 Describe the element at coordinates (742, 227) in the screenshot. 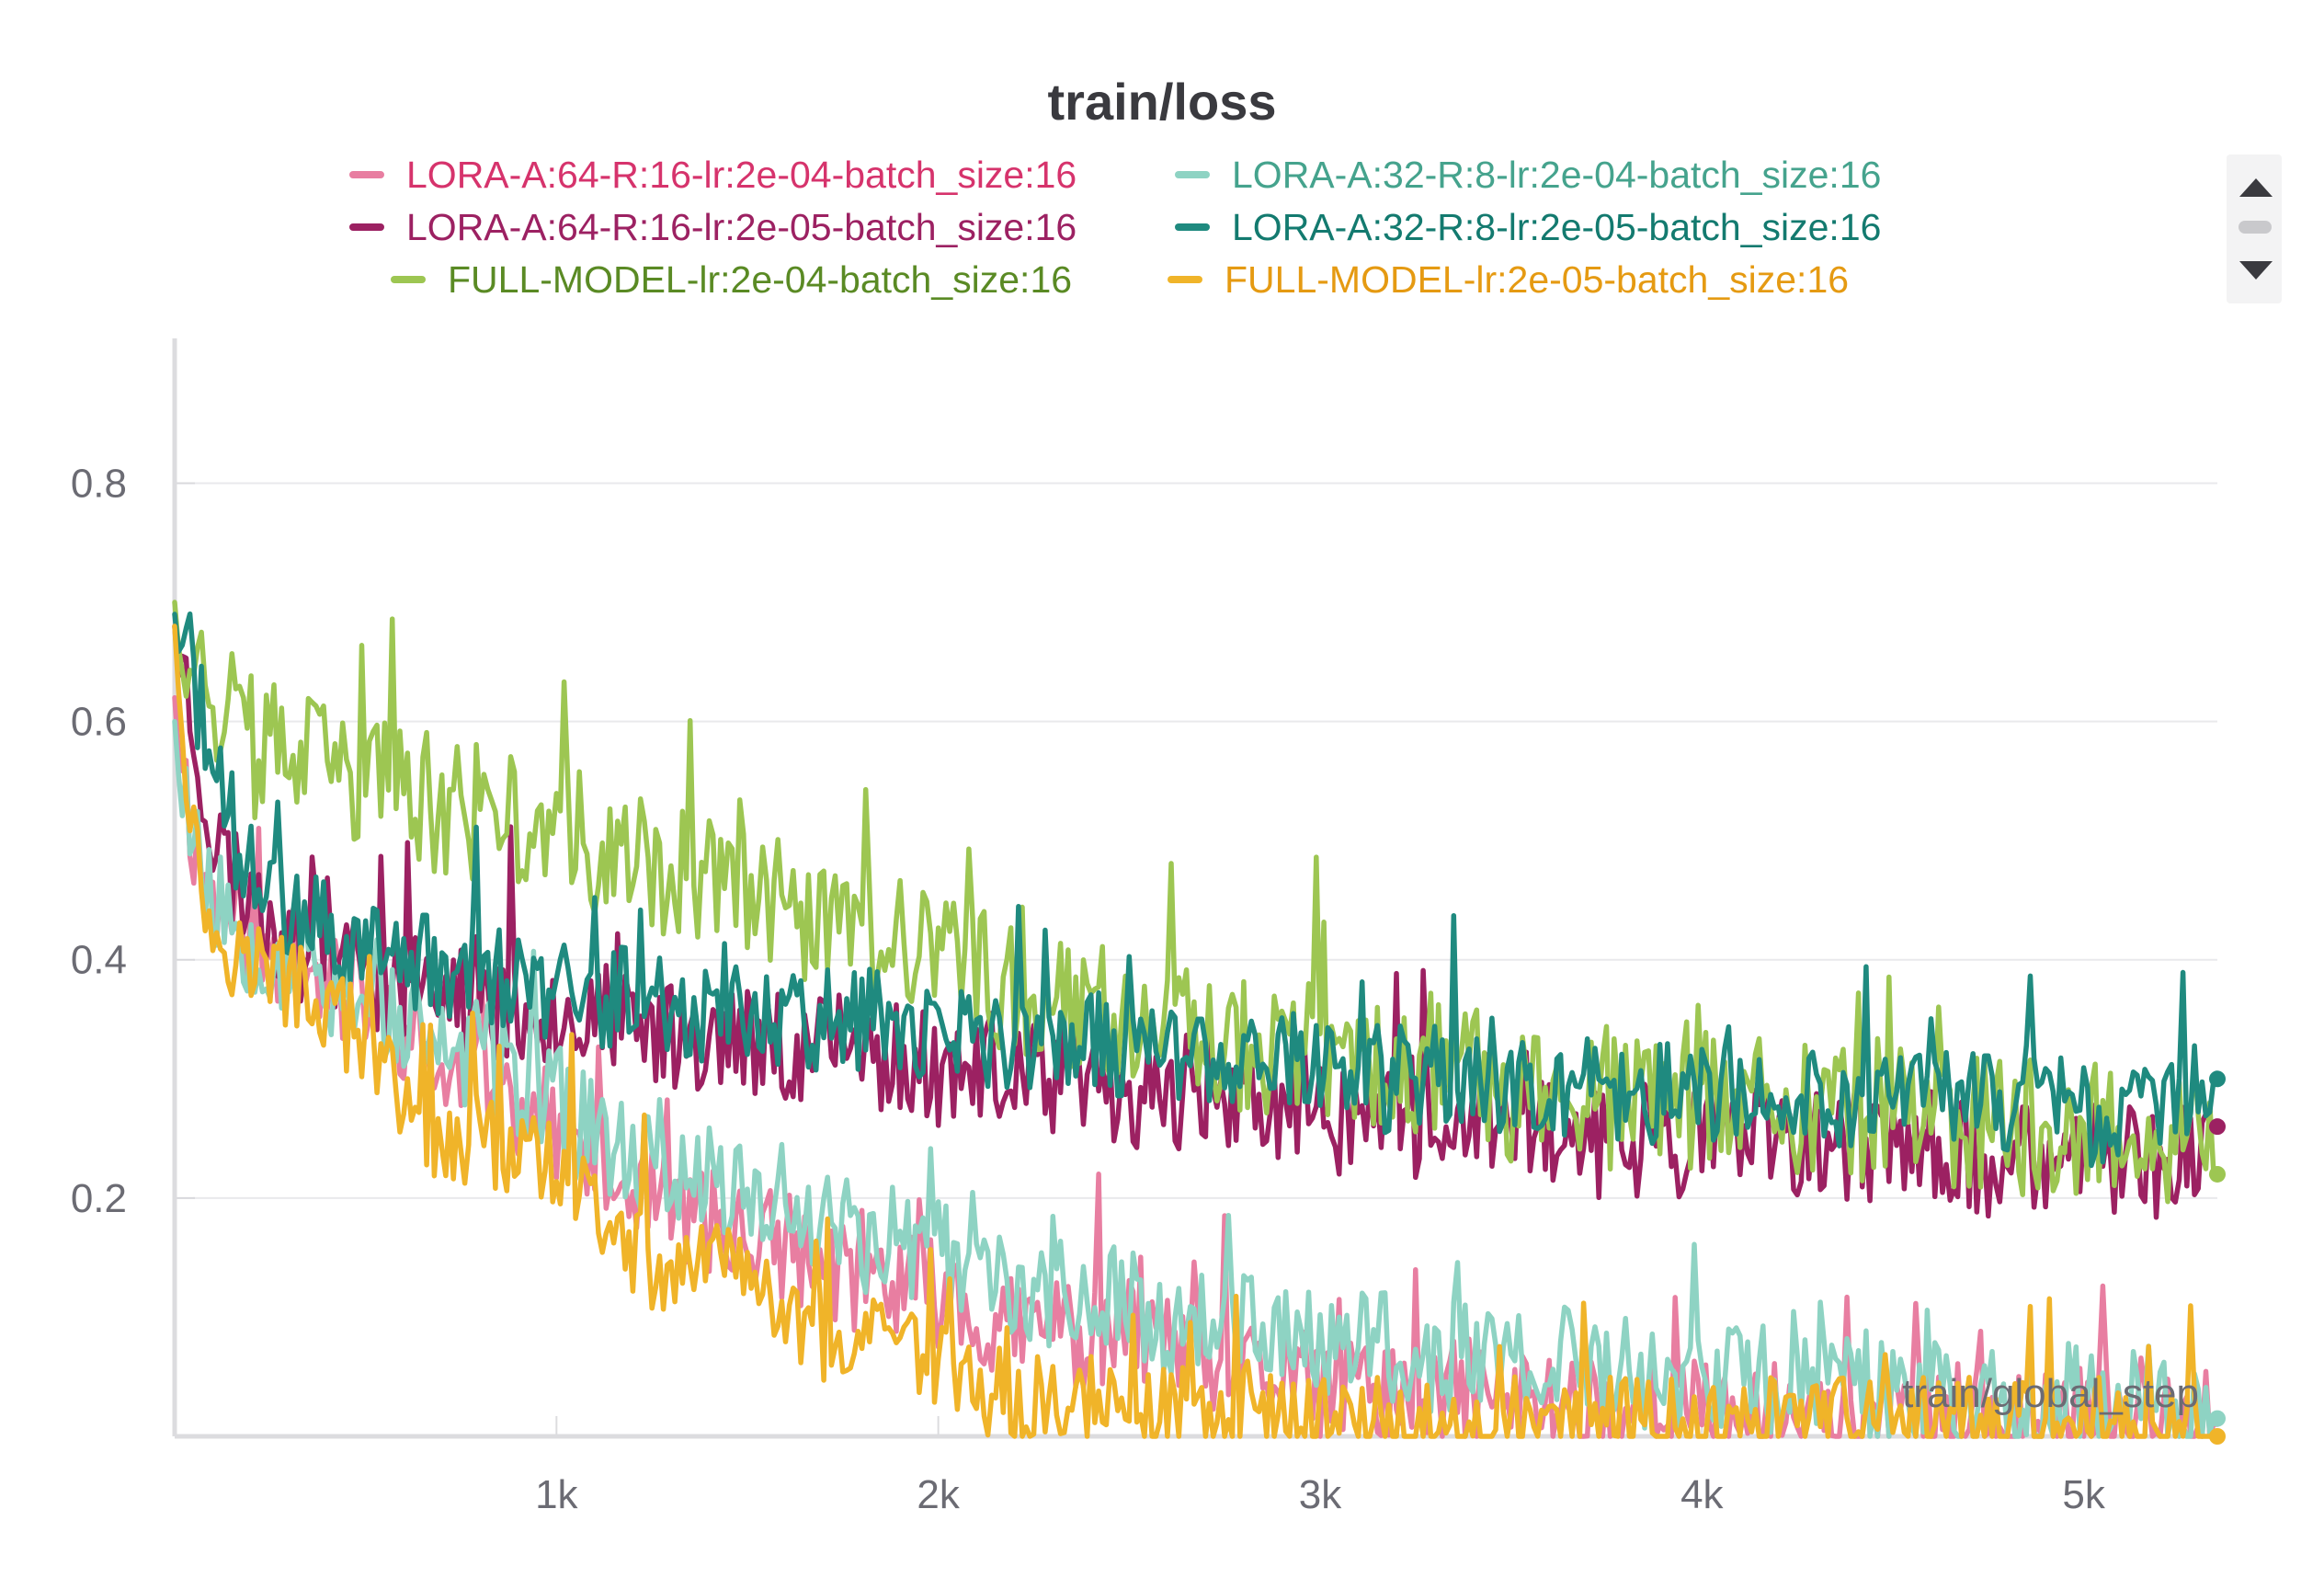

I see `legend-label: LORA-A:64-R:16-lr:2e-05-batch_size:16` at that location.